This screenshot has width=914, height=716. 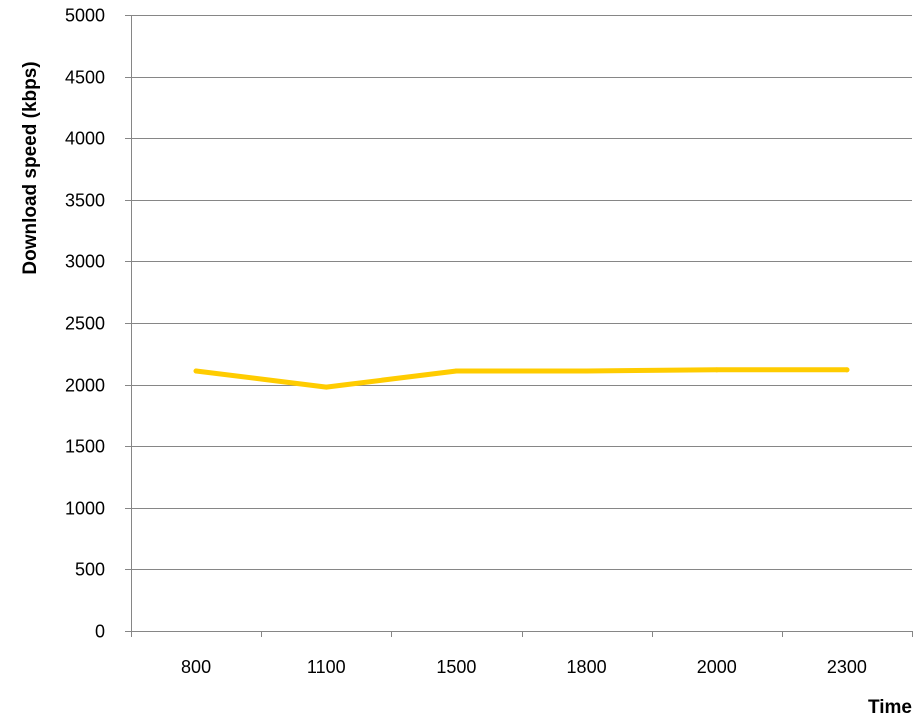 What do you see at coordinates (85, 201) in the screenshot?
I see `y-tick-label: 3500` at bounding box center [85, 201].